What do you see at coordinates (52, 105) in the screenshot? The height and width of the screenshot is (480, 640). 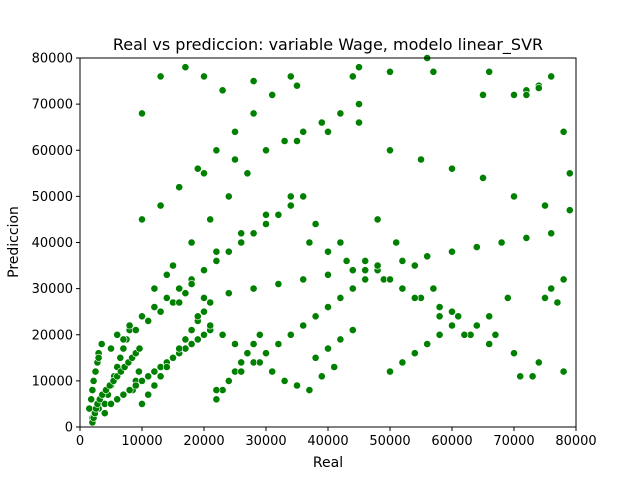 I see `y-tick-label: 70000` at bounding box center [52, 105].